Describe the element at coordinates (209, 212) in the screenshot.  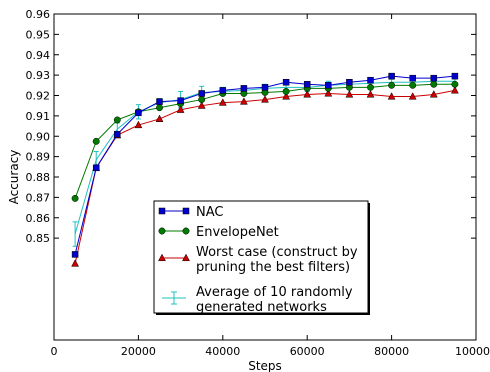
I see `legend-label: NAC` at that location.